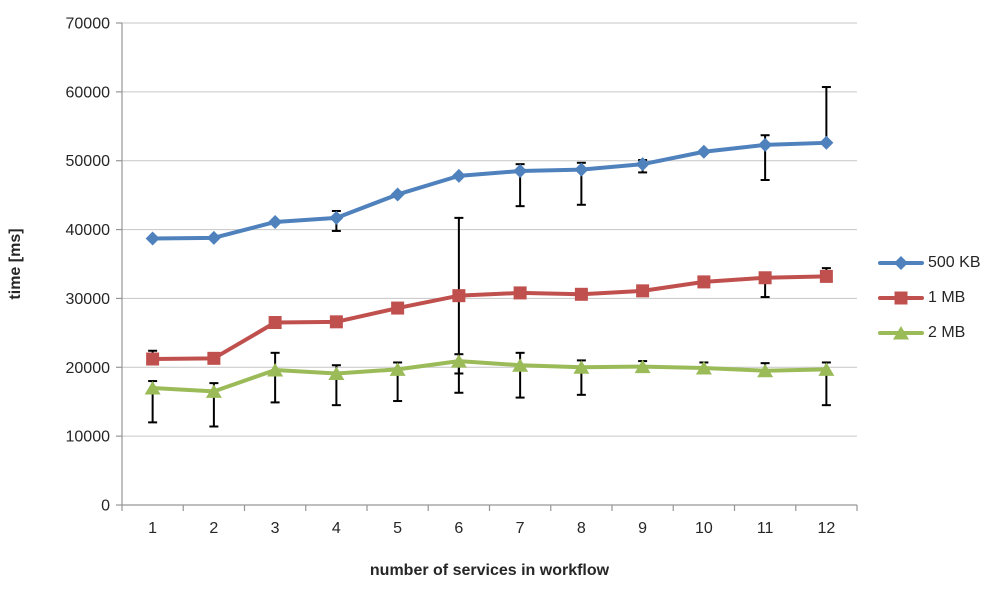  Describe the element at coordinates (458, 528) in the screenshot. I see `x-tick-label: 6` at that location.